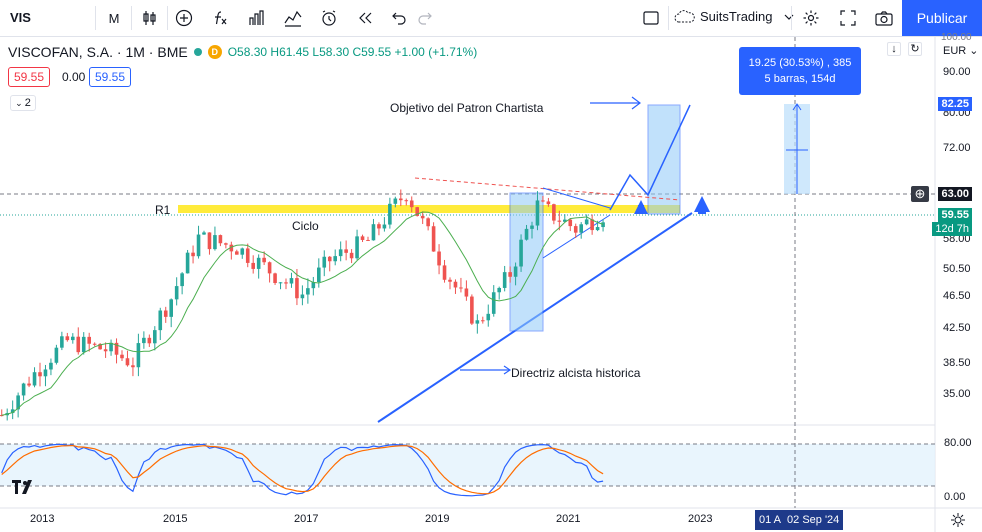 The height and width of the screenshot is (532, 982). I want to click on symbol-search: VIS, so click(20, 17).